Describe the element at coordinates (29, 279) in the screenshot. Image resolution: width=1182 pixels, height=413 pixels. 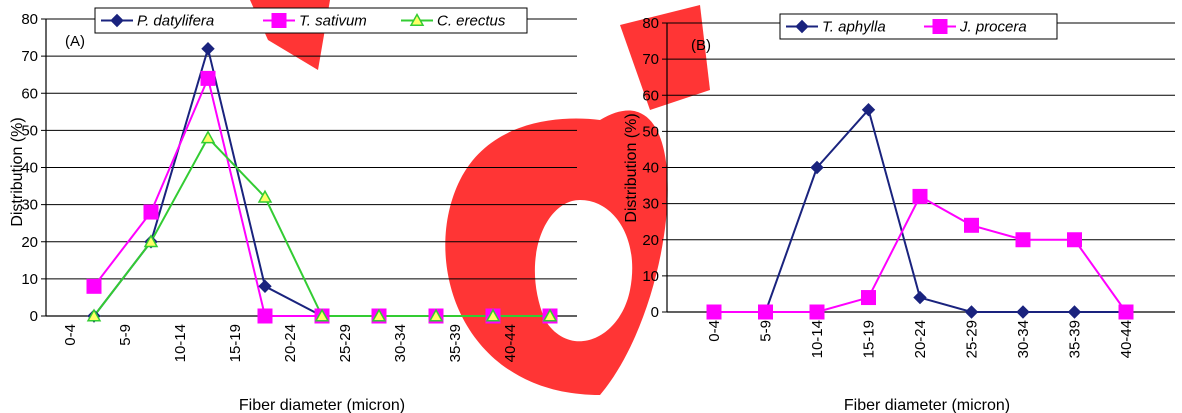
I see `chart-a-y-tick-label: 10` at that location.